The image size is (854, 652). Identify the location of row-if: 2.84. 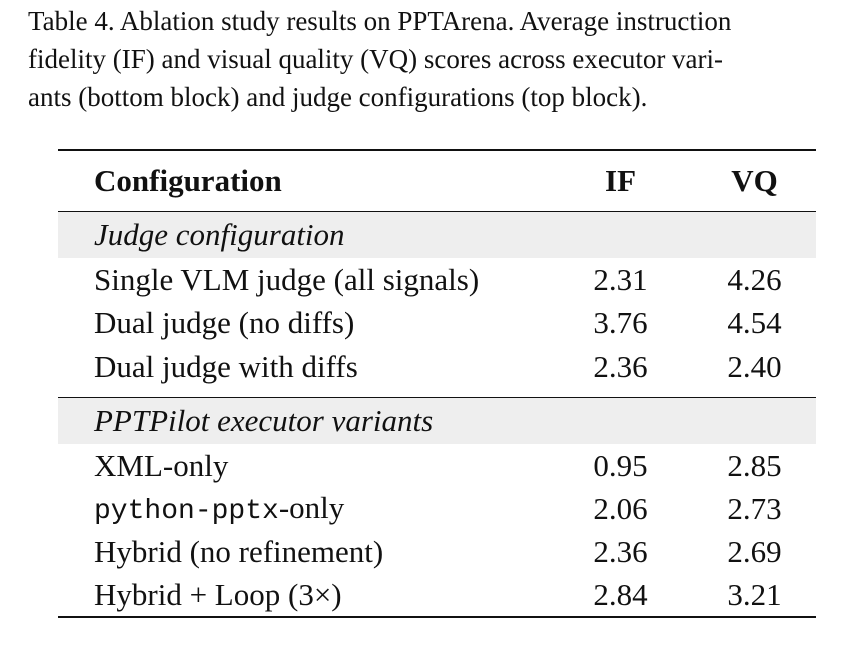
(620, 594).